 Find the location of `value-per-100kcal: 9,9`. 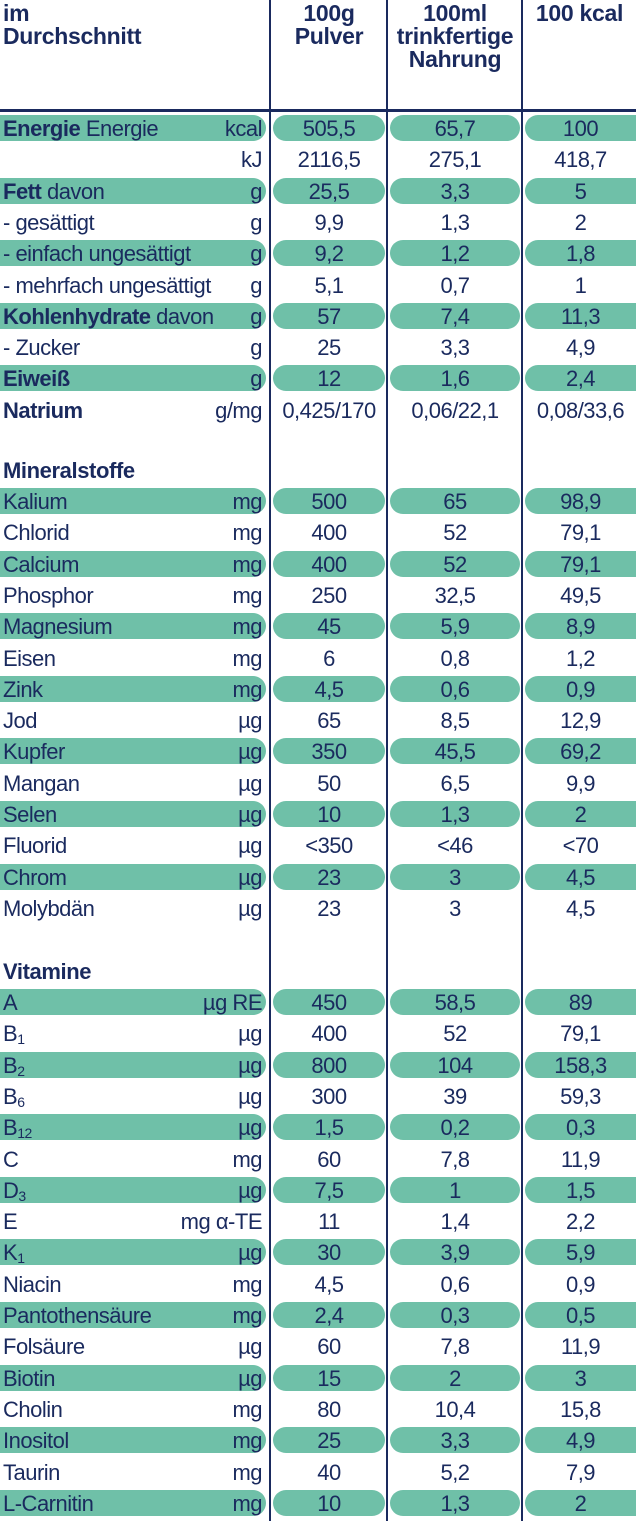

value-per-100kcal: 9,9 is located at coordinates (580, 783).